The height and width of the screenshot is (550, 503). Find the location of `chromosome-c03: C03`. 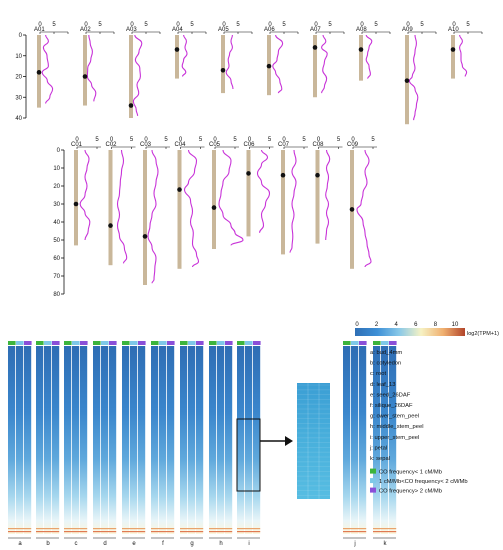

chromosome-c03: C03 is located at coordinates (155, 213).